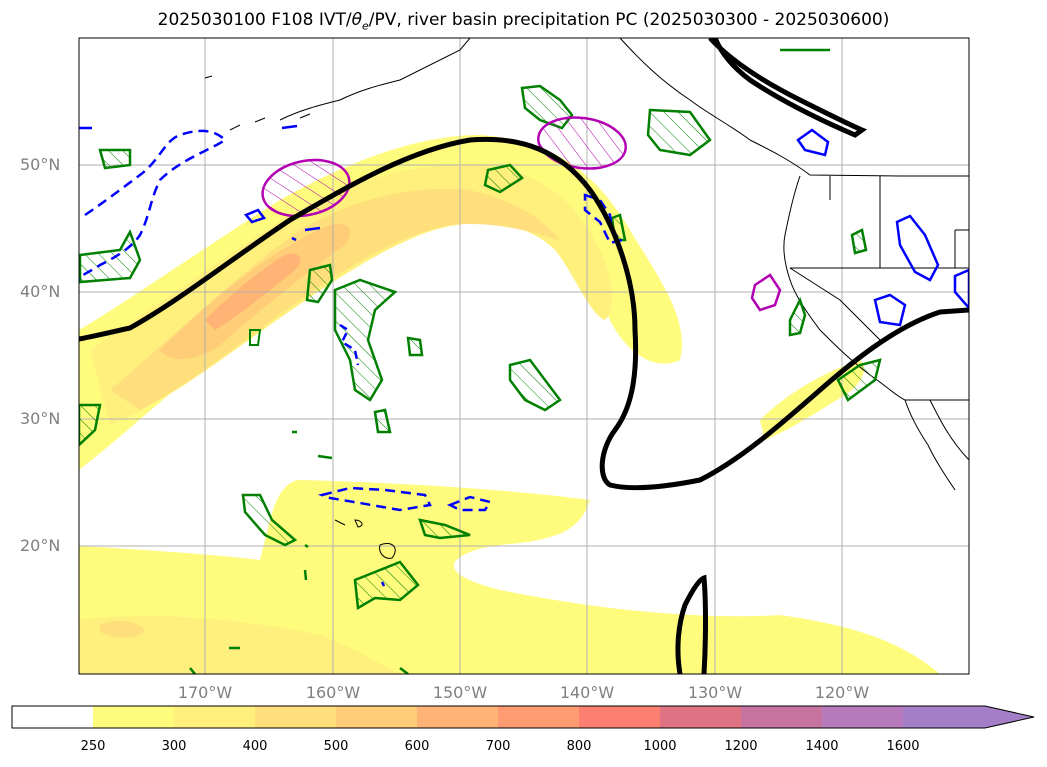 The image size is (1047, 767). Describe the element at coordinates (715, 692) in the screenshot. I see `lon-label-130w: 130°W` at that location.